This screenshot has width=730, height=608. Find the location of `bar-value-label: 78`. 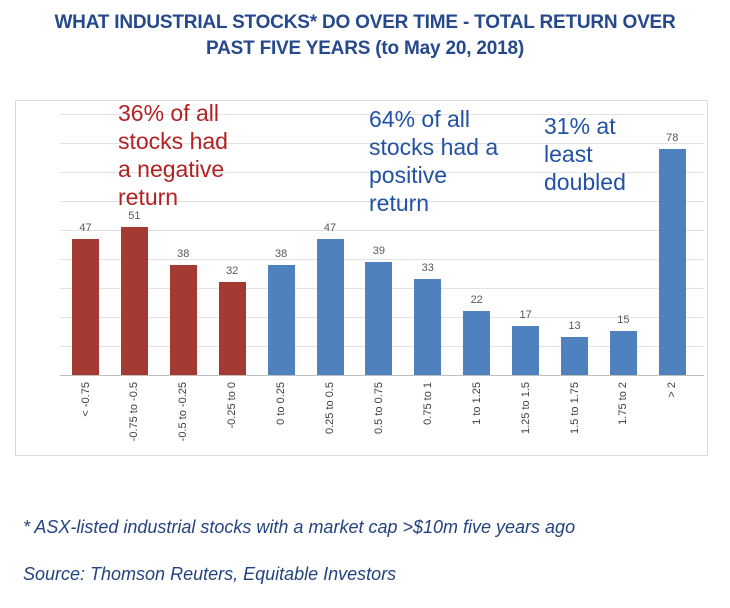

bar-value-label: 78 is located at coordinates (672, 138).